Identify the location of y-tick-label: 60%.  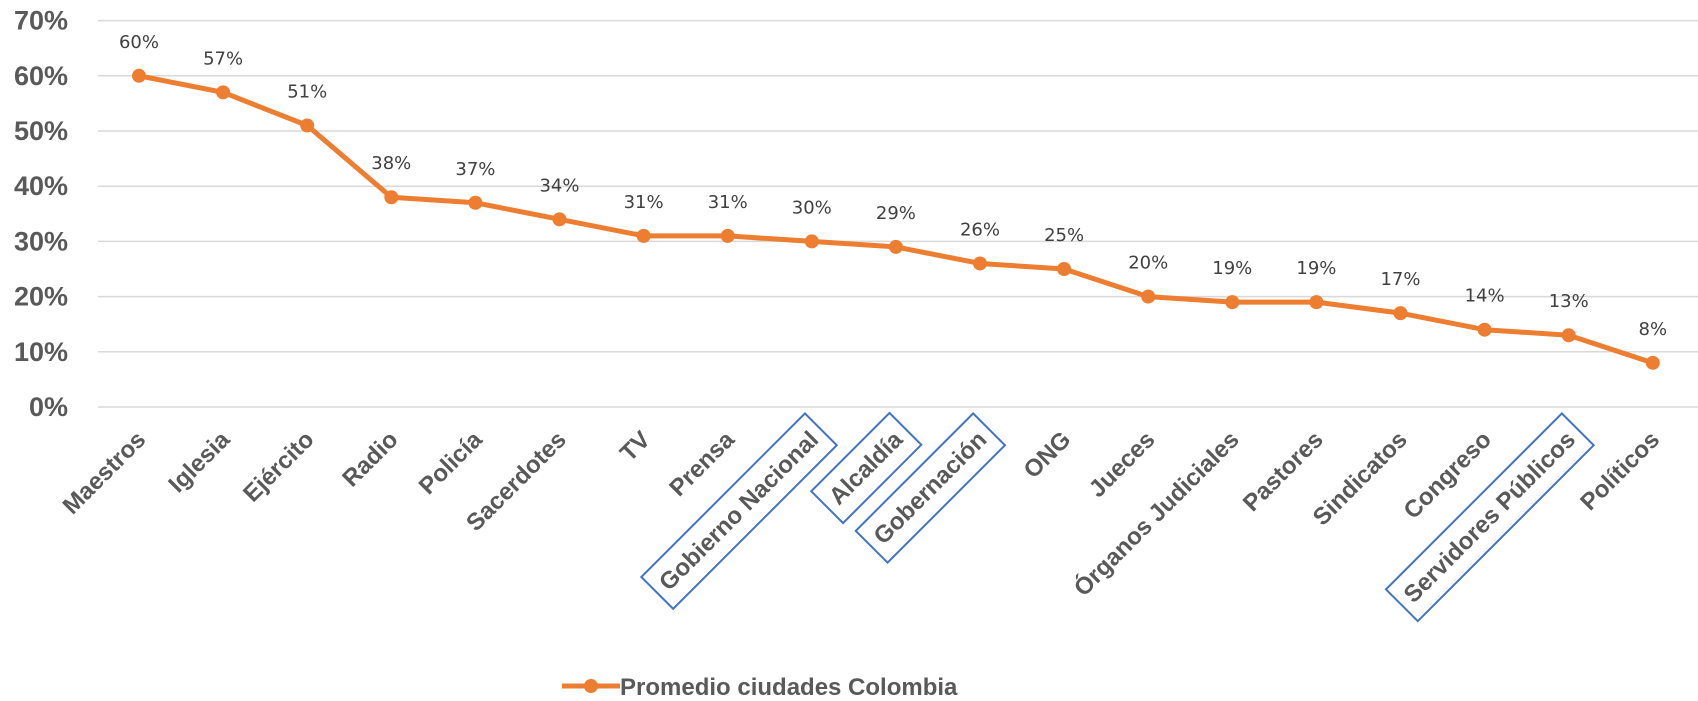
(41, 76).